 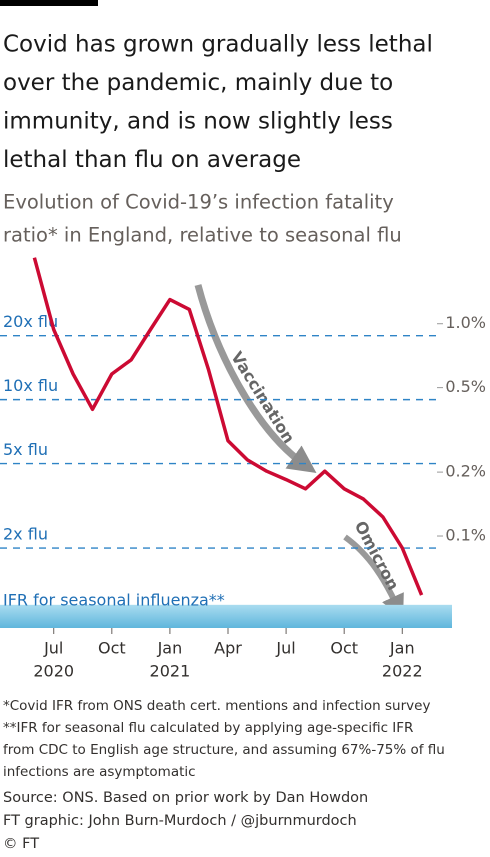 What do you see at coordinates (170, 671) in the screenshot?
I see `x-year-label: 2021` at bounding box center [170, 671].